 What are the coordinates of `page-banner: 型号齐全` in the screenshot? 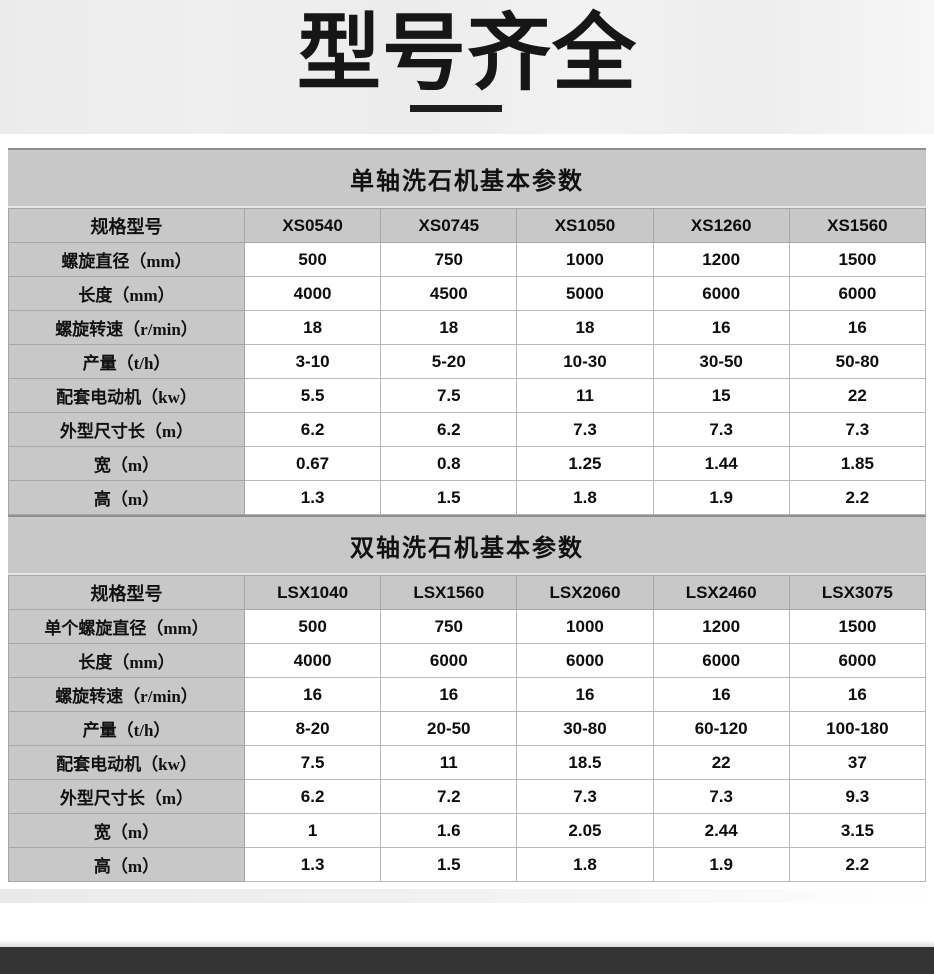 It's located at (467, 67).